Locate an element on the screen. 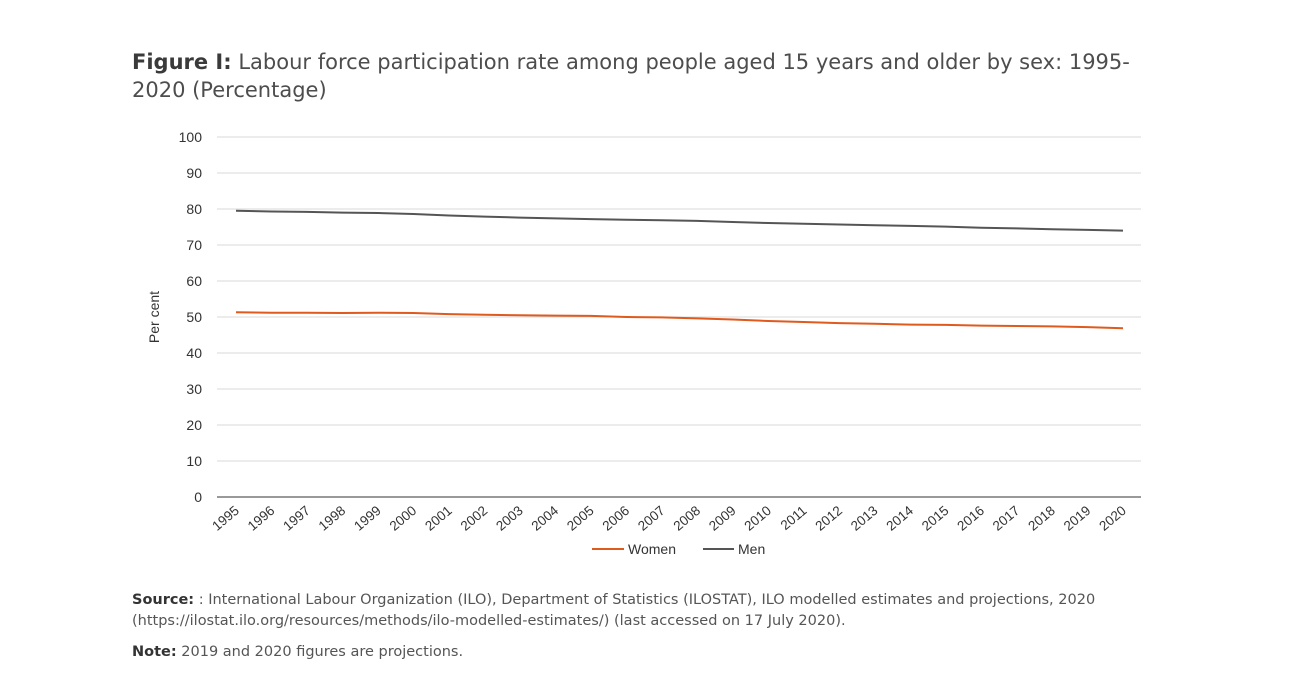 The width and height of the screenshot is (1295, 692). x-tick-label: 2017 is located at coordinates (1006, 518).